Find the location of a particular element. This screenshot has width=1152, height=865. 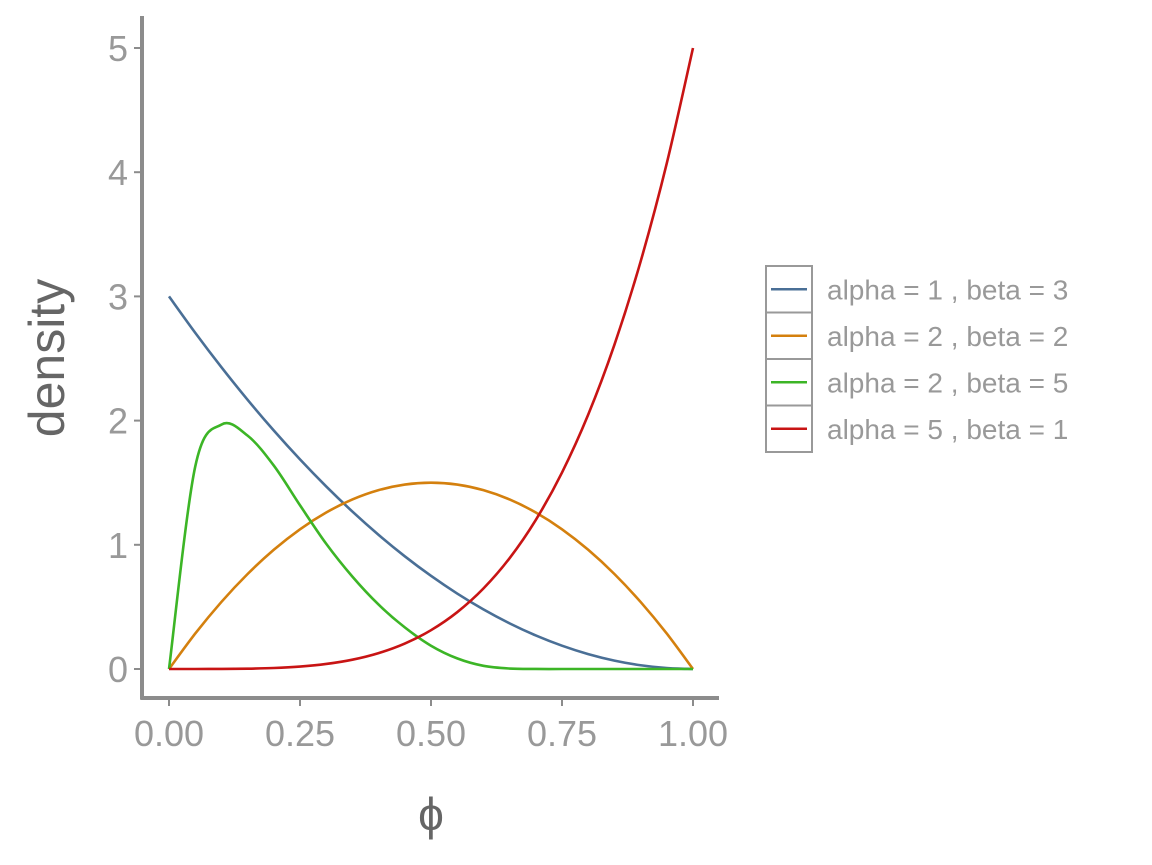

y-tick-label: 3 is located at coordinates (118, 296).